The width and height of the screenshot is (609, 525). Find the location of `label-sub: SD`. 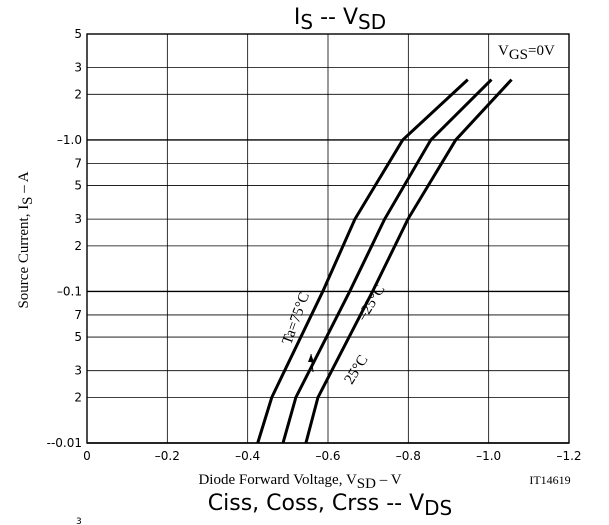

label-sub: SD is located at coordinates (366, 484).